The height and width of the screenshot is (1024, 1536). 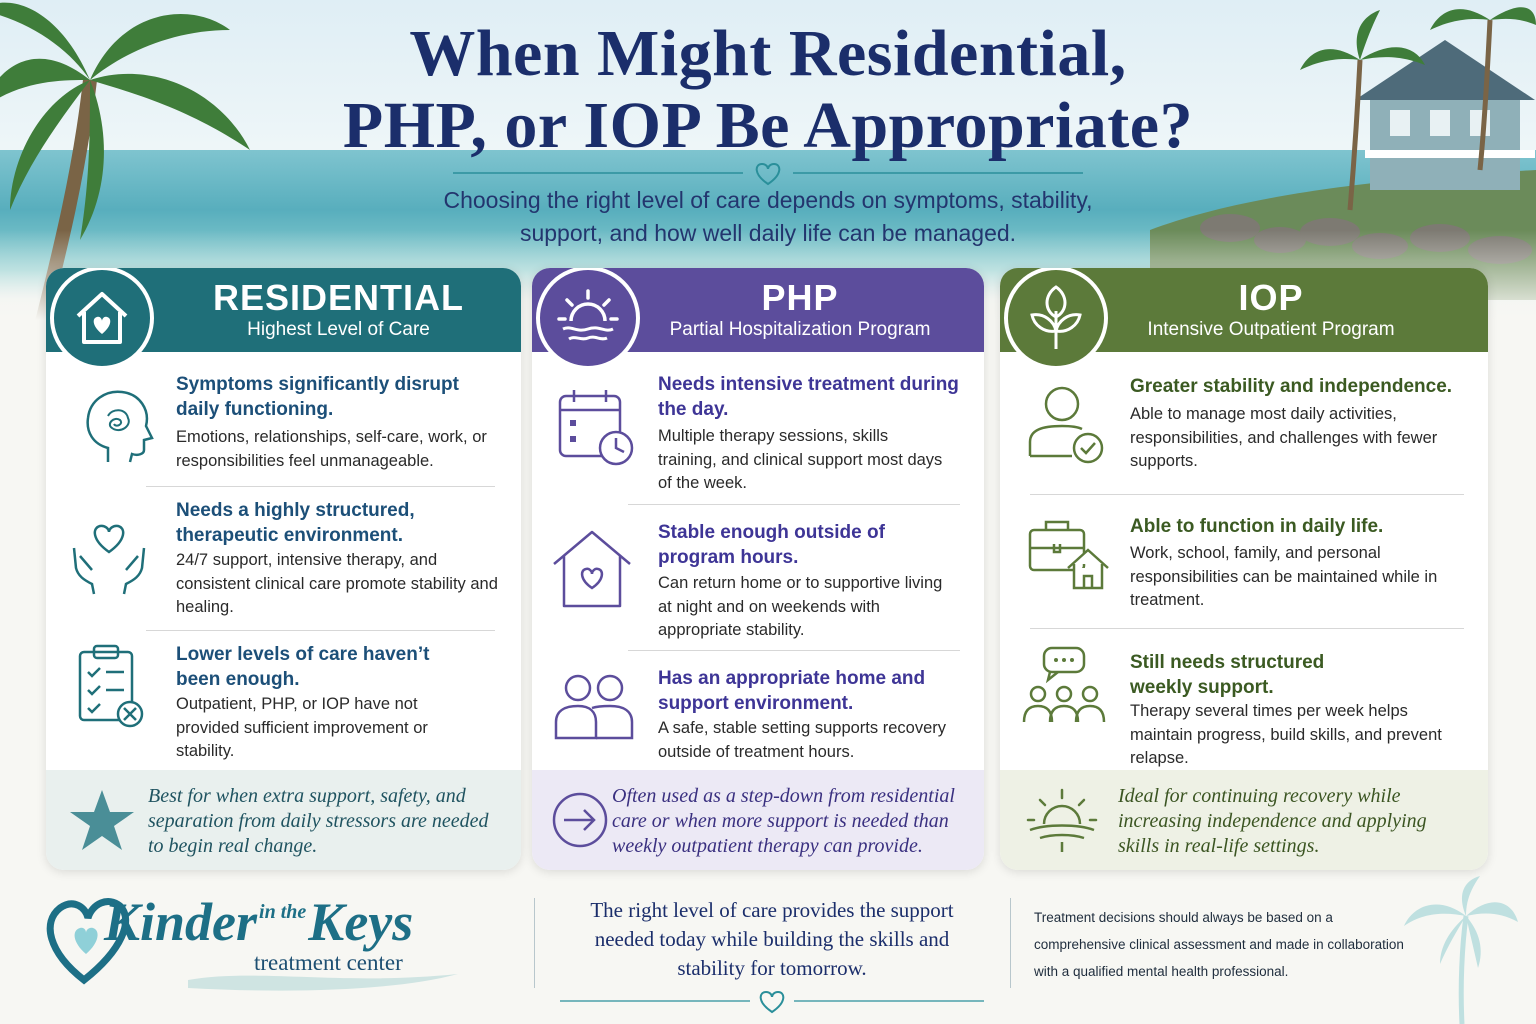 I want to click on item-heading: Able to function in daily life., so click(x=1257, y=526).